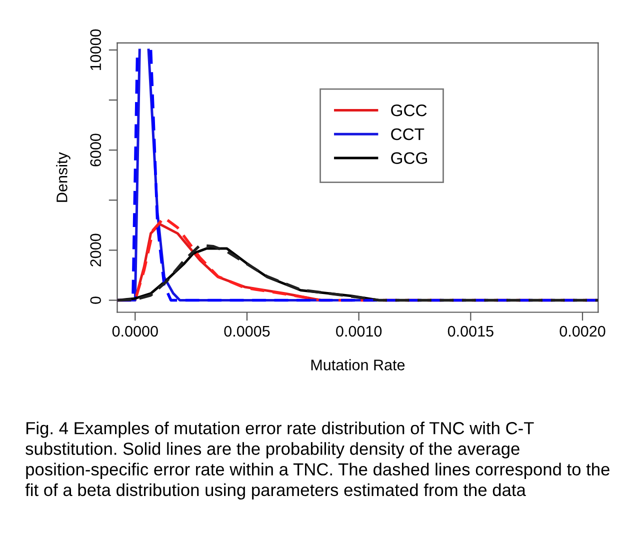  Describe the element at coordinates (407, 134) in the screenshot. I see `legend-label: CCT` at that location.